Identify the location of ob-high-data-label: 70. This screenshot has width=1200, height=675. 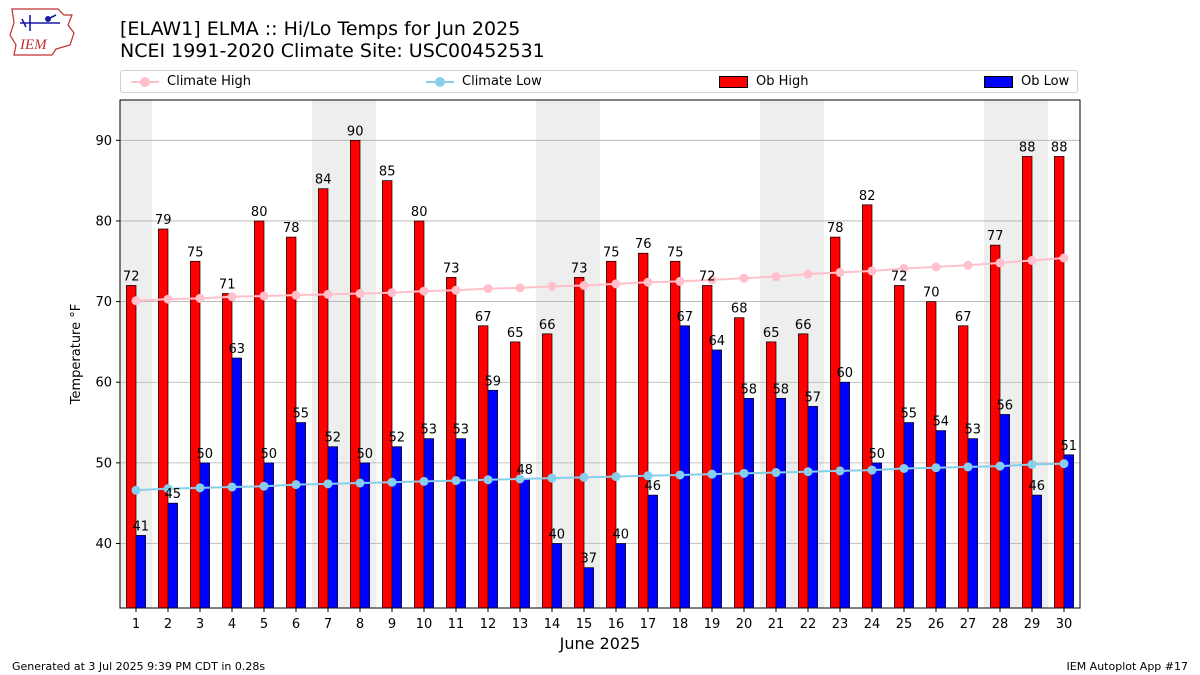
(931, 293).